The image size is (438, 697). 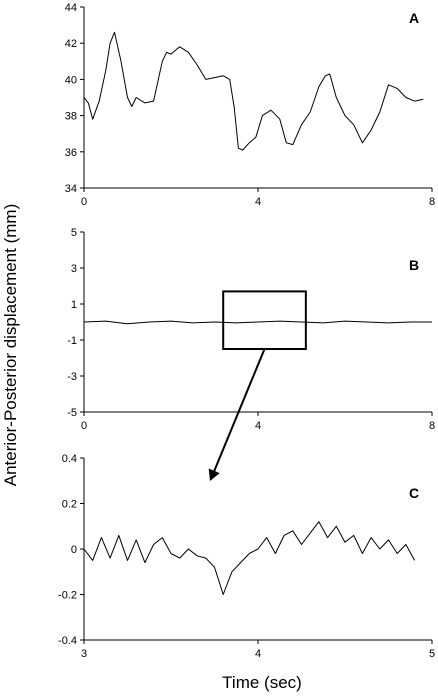 What do you see at coordinates (72, 377) in the screenshot?
I see `y-tick-label: -3` at bounding box center [72, 377].